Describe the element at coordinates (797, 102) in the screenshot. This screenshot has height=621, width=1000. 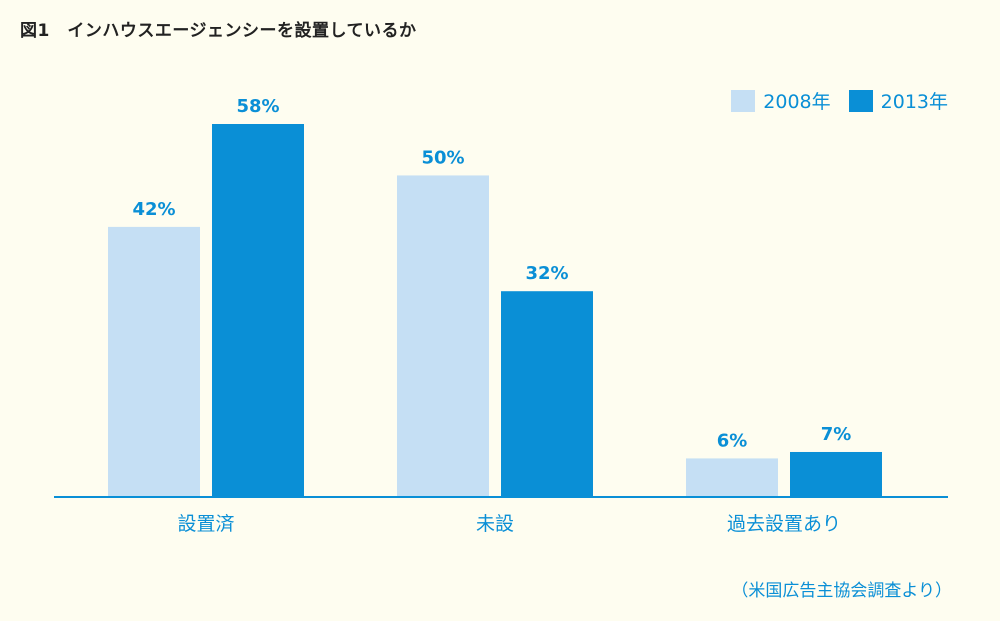
I see `legend-label-2008: 2008年` at that location.